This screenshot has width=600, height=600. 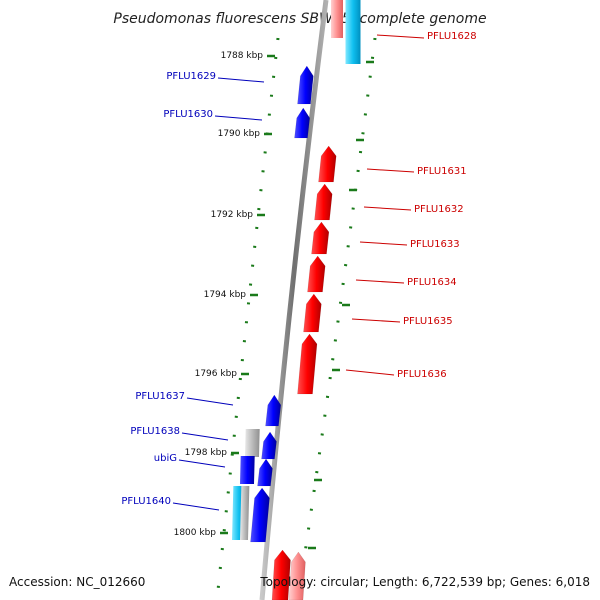 I want to click on gene-label: PFLU1632, so click(x=439, y=209).